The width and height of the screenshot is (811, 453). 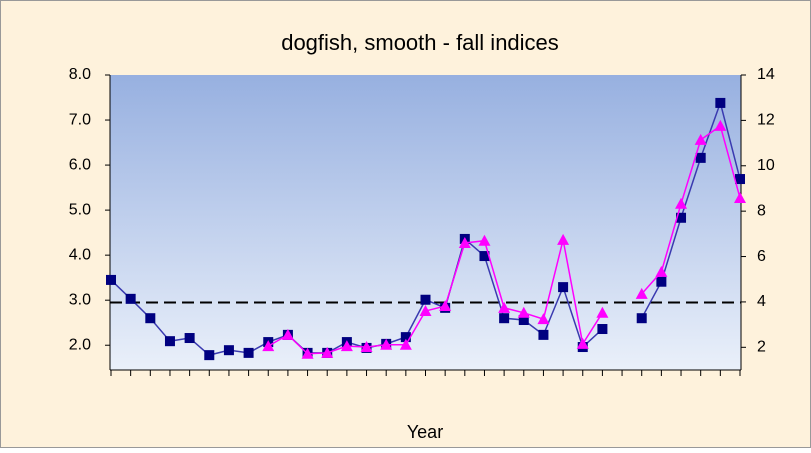 I want to click on y2-tick-label: 2, so click(x=761, y=347).